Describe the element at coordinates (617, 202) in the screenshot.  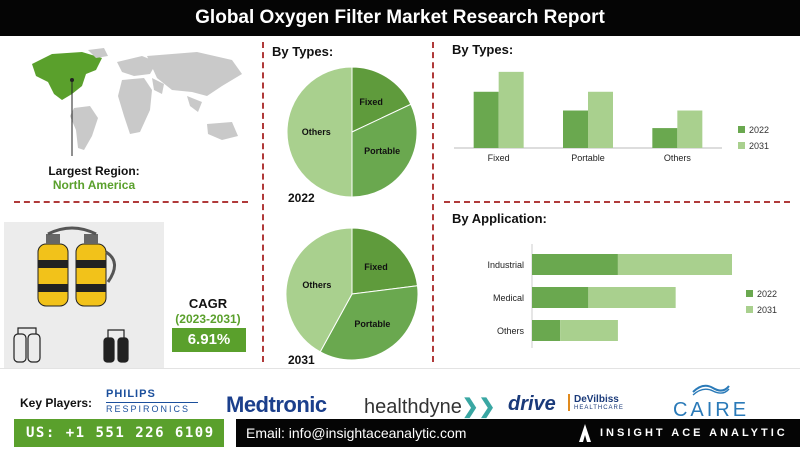
I see `divider-right-horizontal` at that location.